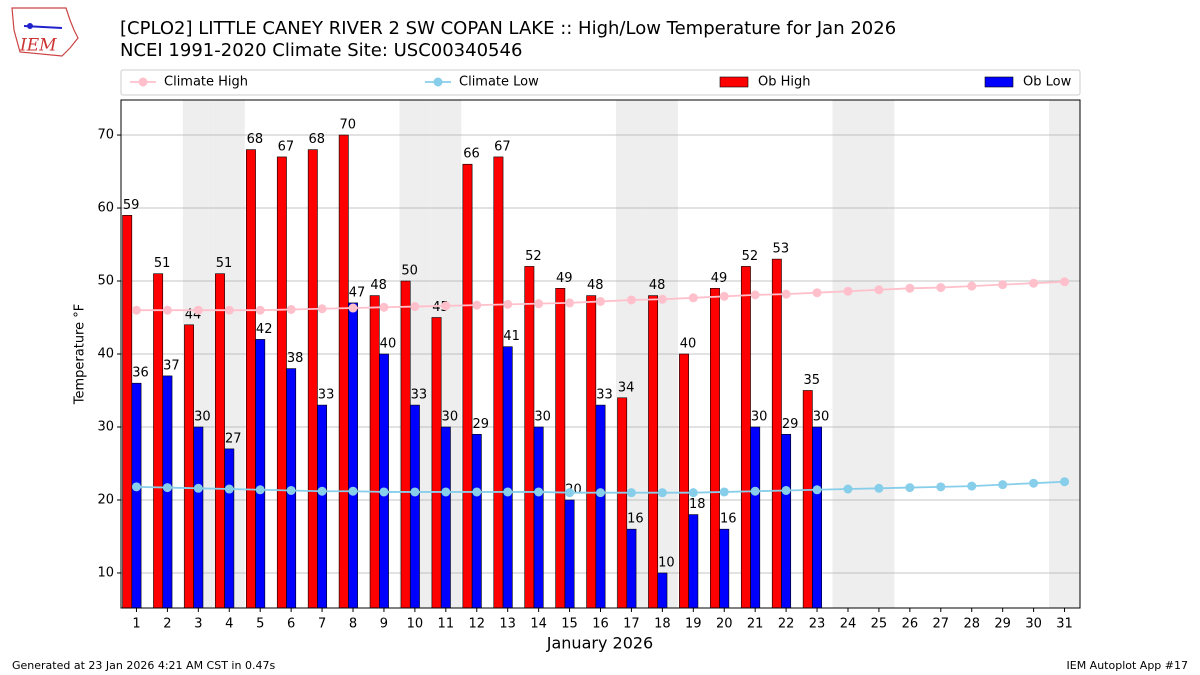 This screenshot has height=675, width=1200. What do you see at coordinates (409, 271) in the screenshot?
I see `data-label: 50` at bounding box center [409, 271].